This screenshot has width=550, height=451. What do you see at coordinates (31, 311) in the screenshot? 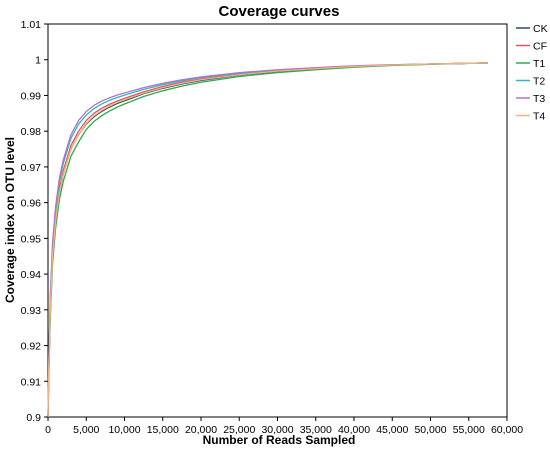
I see `y-tick-label: 0.93` at bounding box center [31, 311].